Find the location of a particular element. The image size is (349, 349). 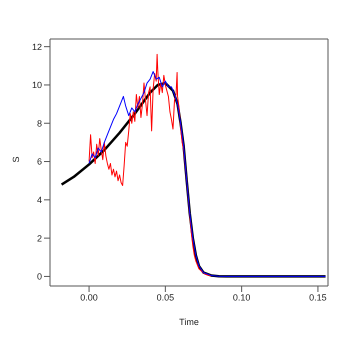

x-axis-title: Time is located at coordinates (189, 322).